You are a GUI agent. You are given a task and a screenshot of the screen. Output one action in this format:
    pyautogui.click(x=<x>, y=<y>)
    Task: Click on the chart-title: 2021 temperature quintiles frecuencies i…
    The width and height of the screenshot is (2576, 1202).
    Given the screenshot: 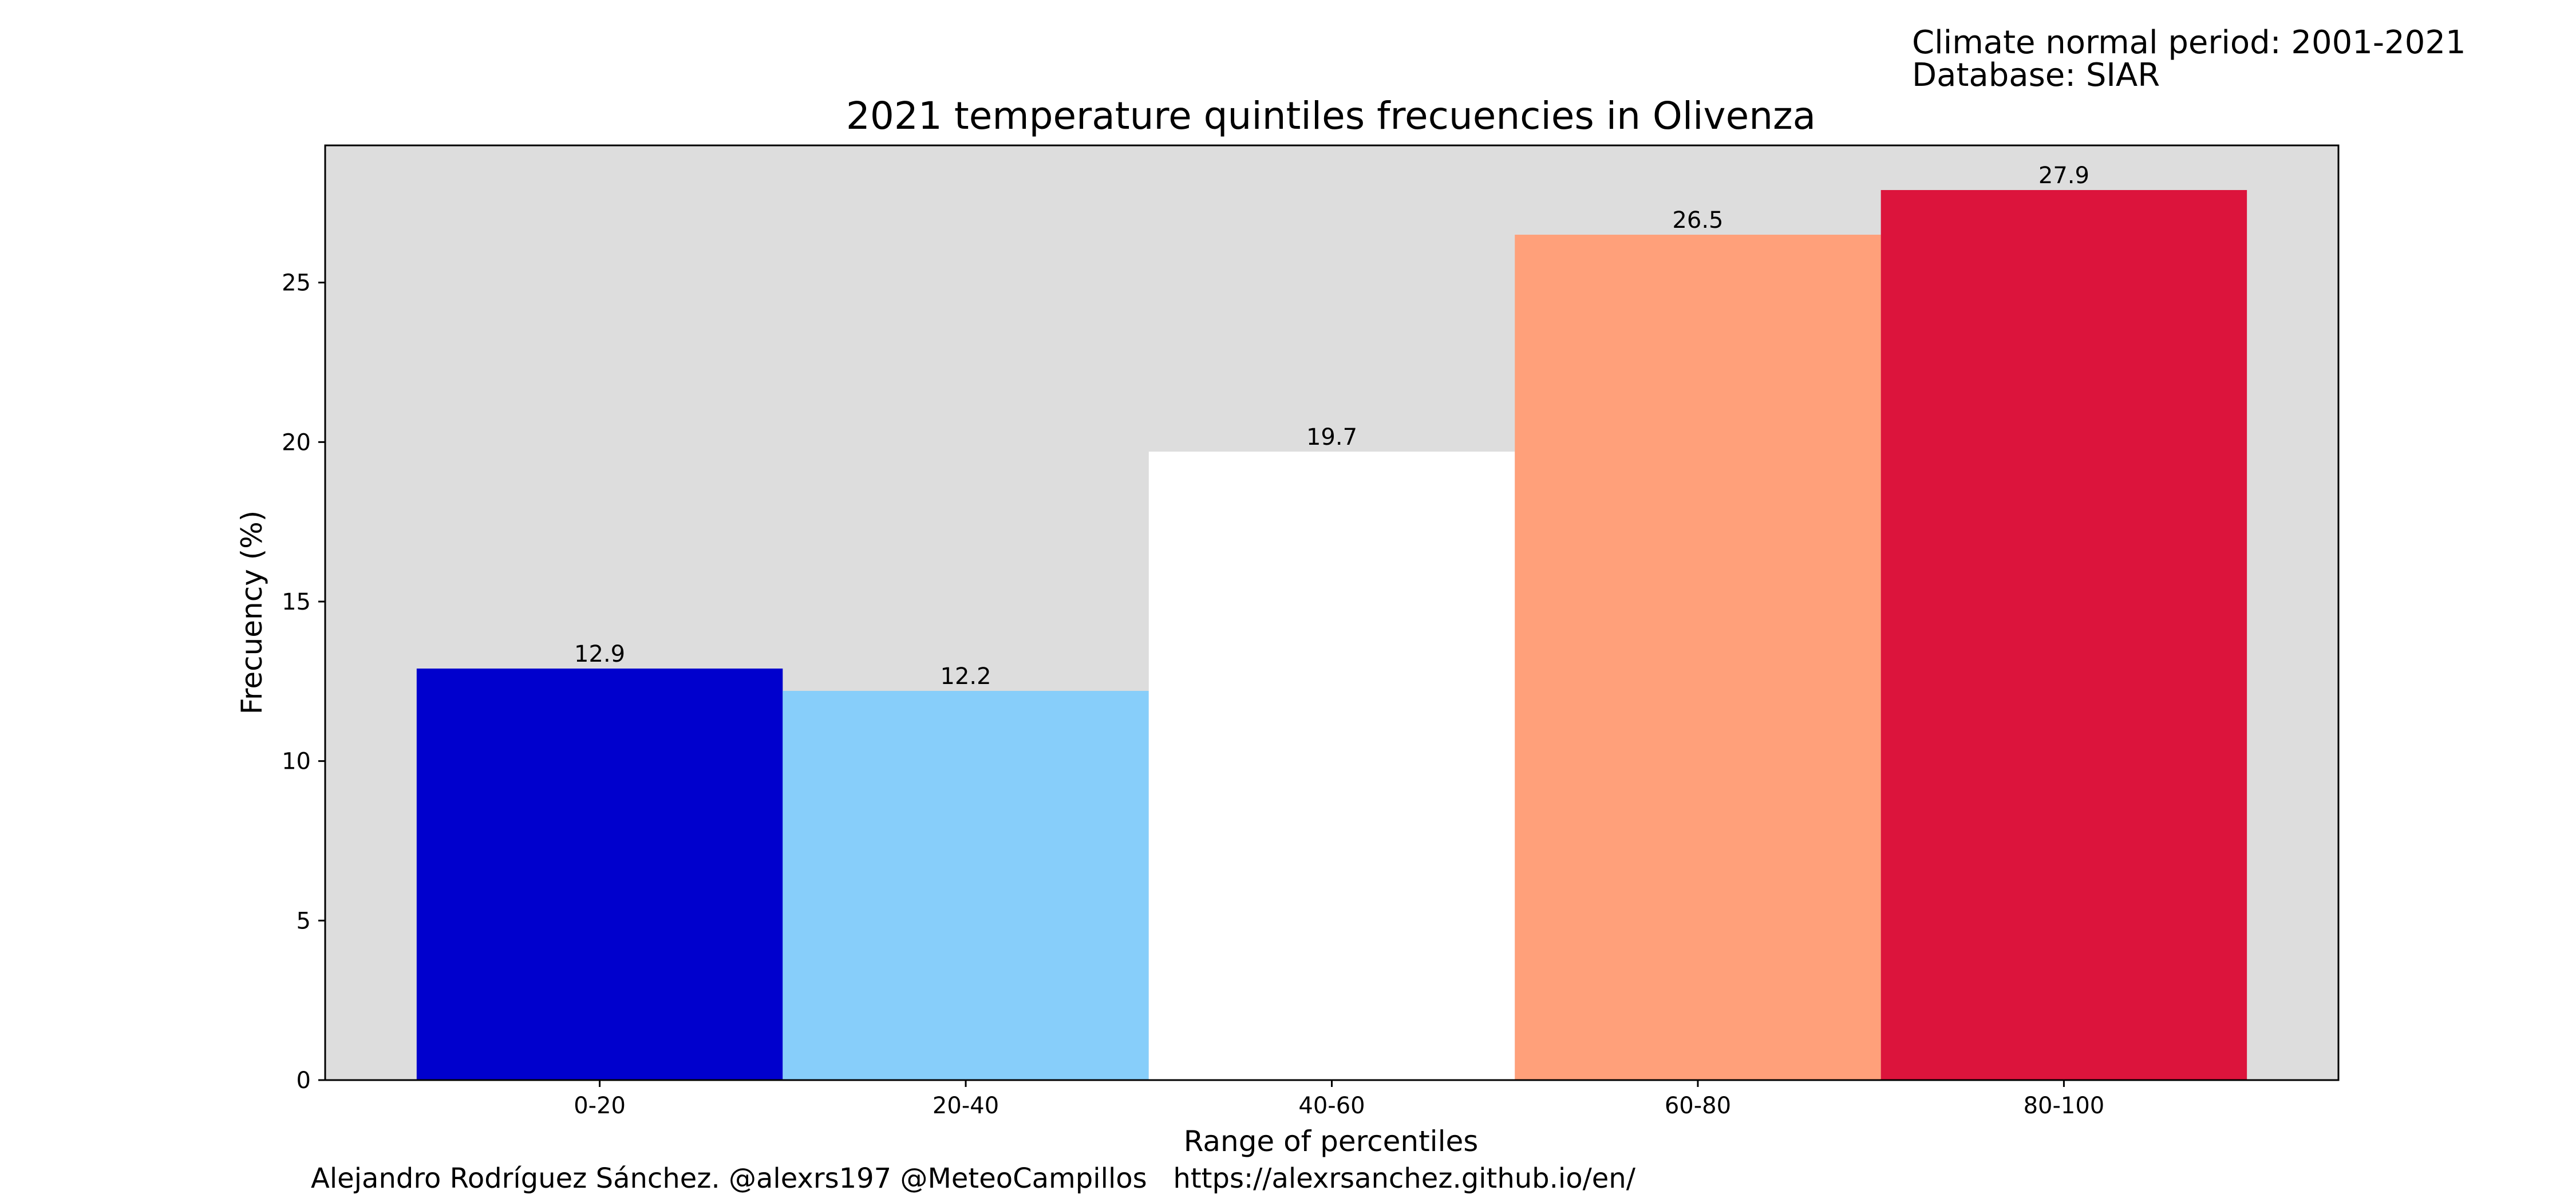 What is the action you would take?
    pyautogui.click(x=1331, y=116)
    